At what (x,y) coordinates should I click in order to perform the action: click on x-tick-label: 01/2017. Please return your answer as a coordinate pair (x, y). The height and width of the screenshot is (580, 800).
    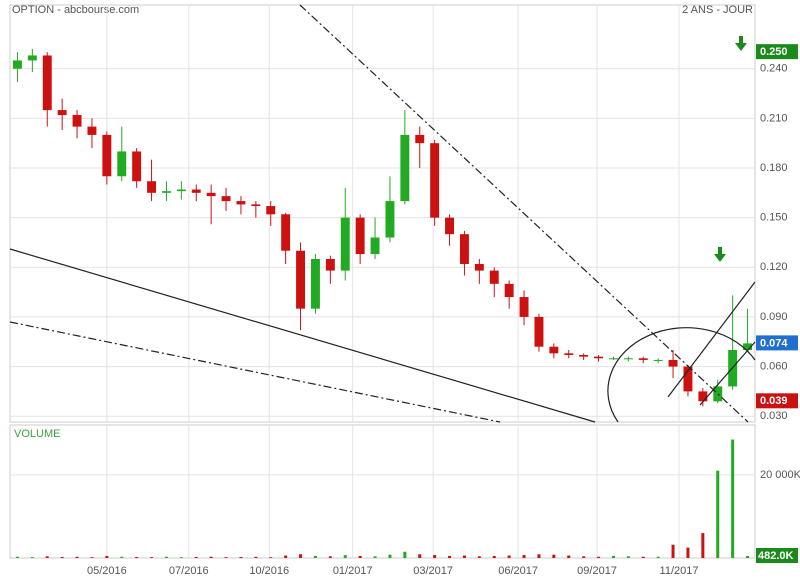
    Looking at the image, I should click on (353, 571).